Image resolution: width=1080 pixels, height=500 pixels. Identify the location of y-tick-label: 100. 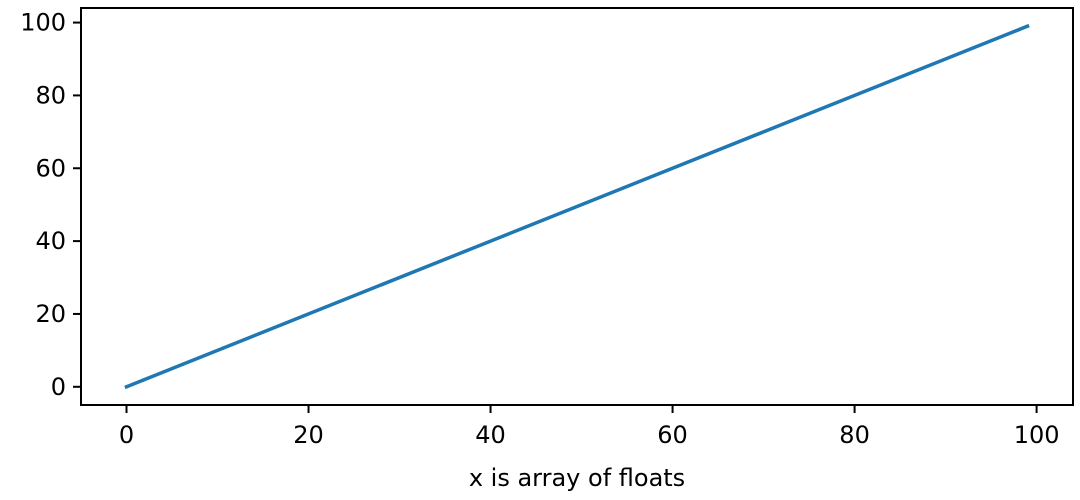
(43, 23).